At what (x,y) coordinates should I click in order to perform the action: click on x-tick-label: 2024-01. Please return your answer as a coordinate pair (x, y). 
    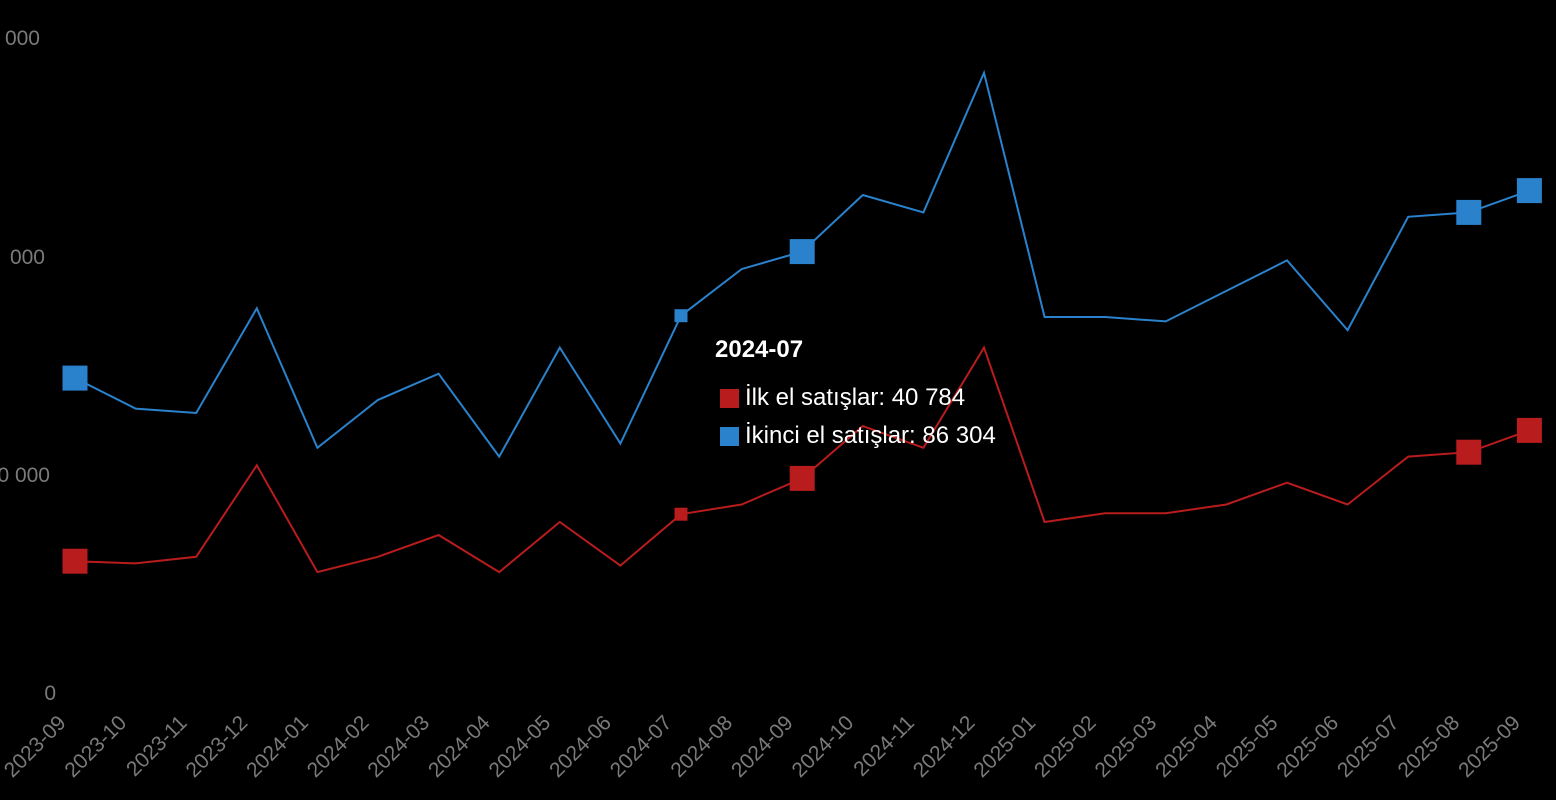
    Looking at the image, I should click on (277, 746).